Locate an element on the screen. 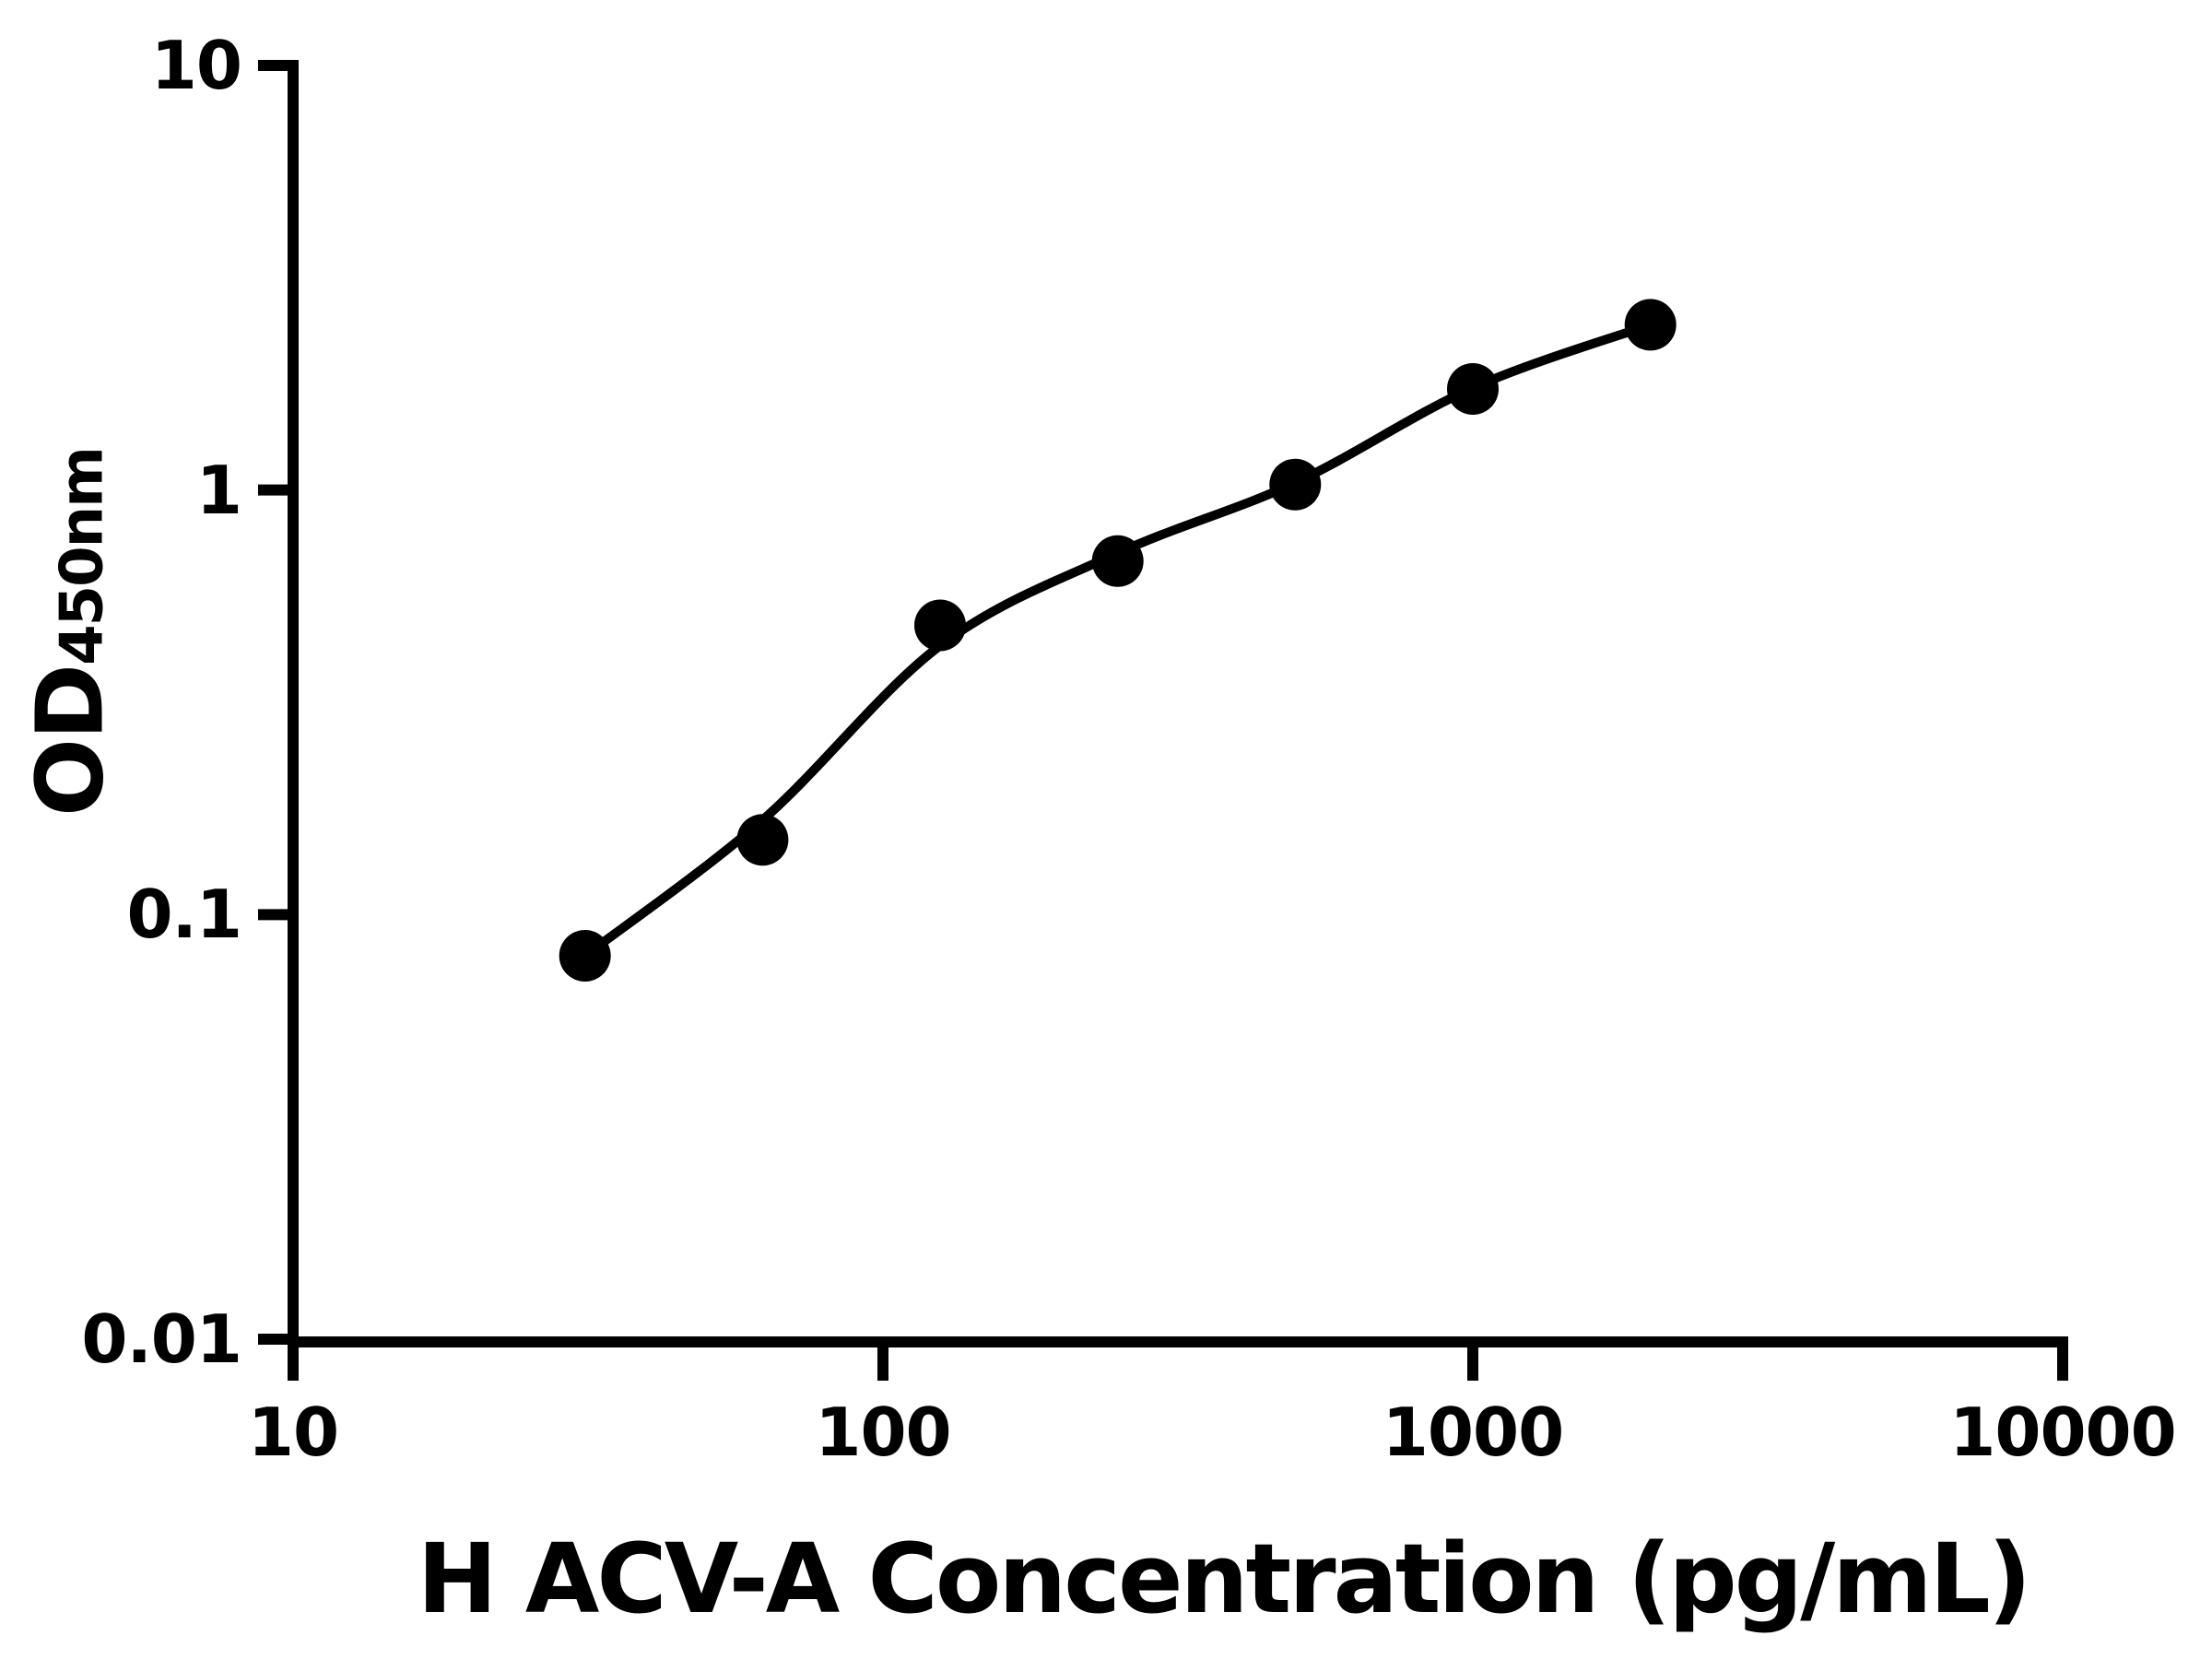  x-axis-title: H ACV-A Concentration (pg/mL) is located at coordinates (1224, 1579).